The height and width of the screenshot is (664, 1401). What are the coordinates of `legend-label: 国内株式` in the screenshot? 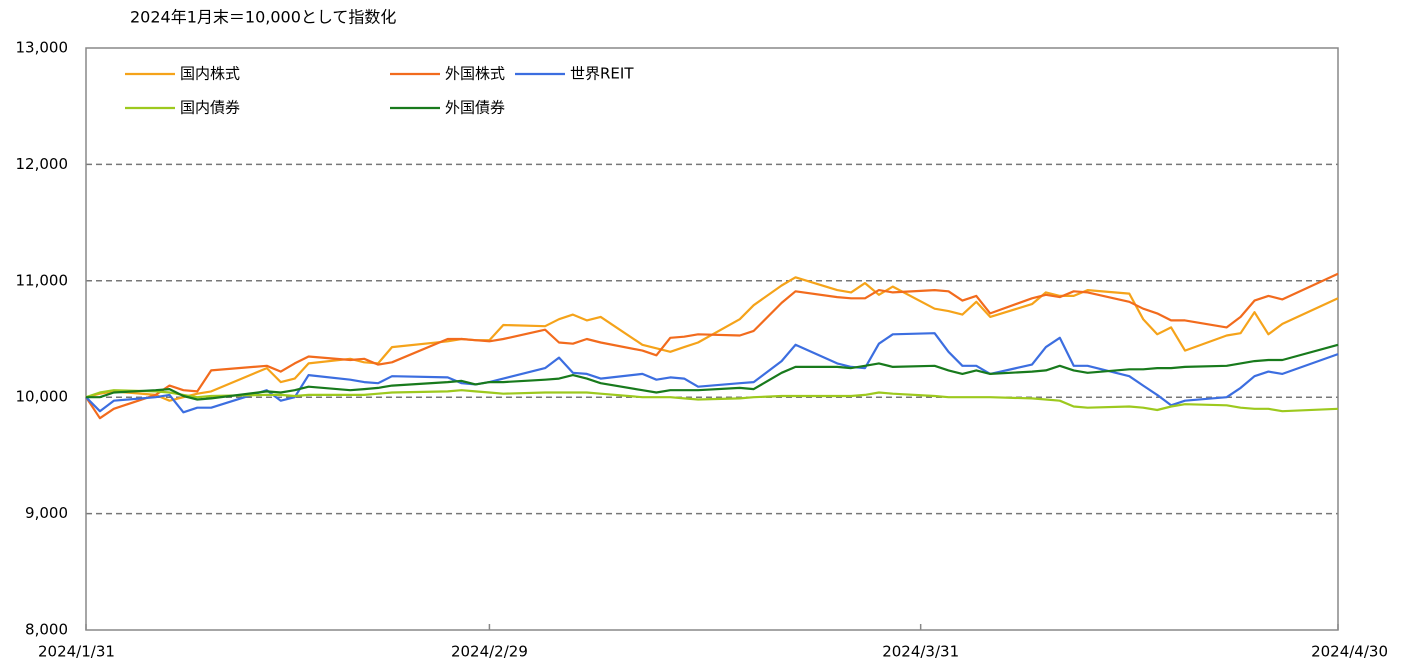 It's located at (210, 74).